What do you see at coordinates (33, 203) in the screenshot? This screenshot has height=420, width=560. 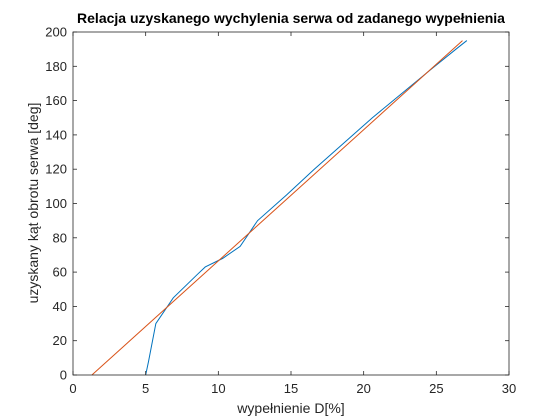 I see `y-axis-label: uzyskany kąt obrotu serwa [deg]` at bounding box center [33, 203].